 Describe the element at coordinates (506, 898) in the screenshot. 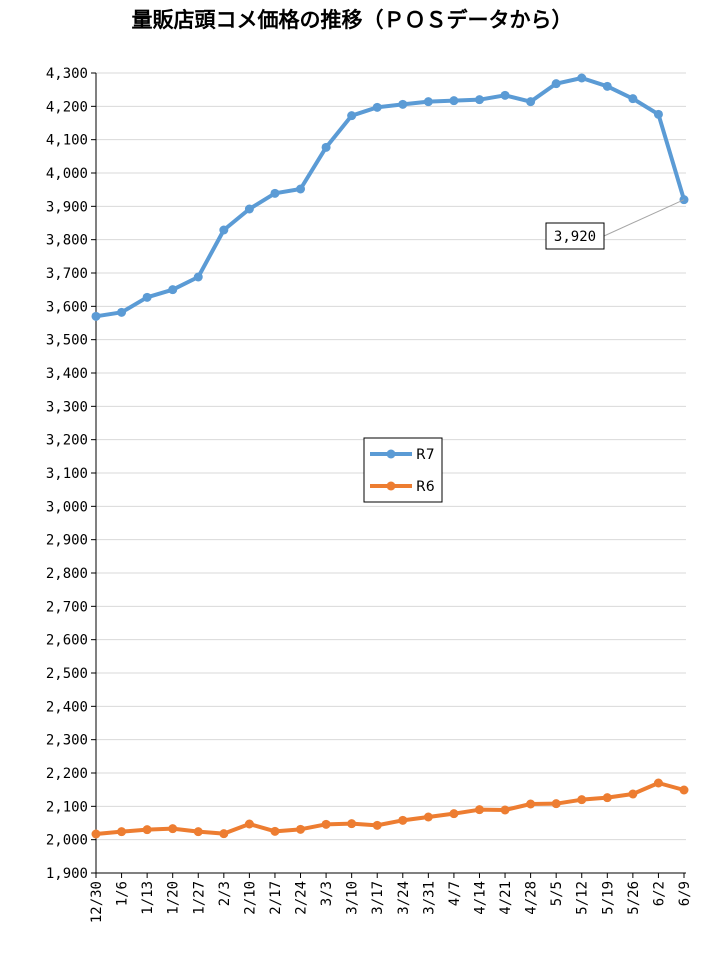

I see `x-tick-label: 4/21` at that location.